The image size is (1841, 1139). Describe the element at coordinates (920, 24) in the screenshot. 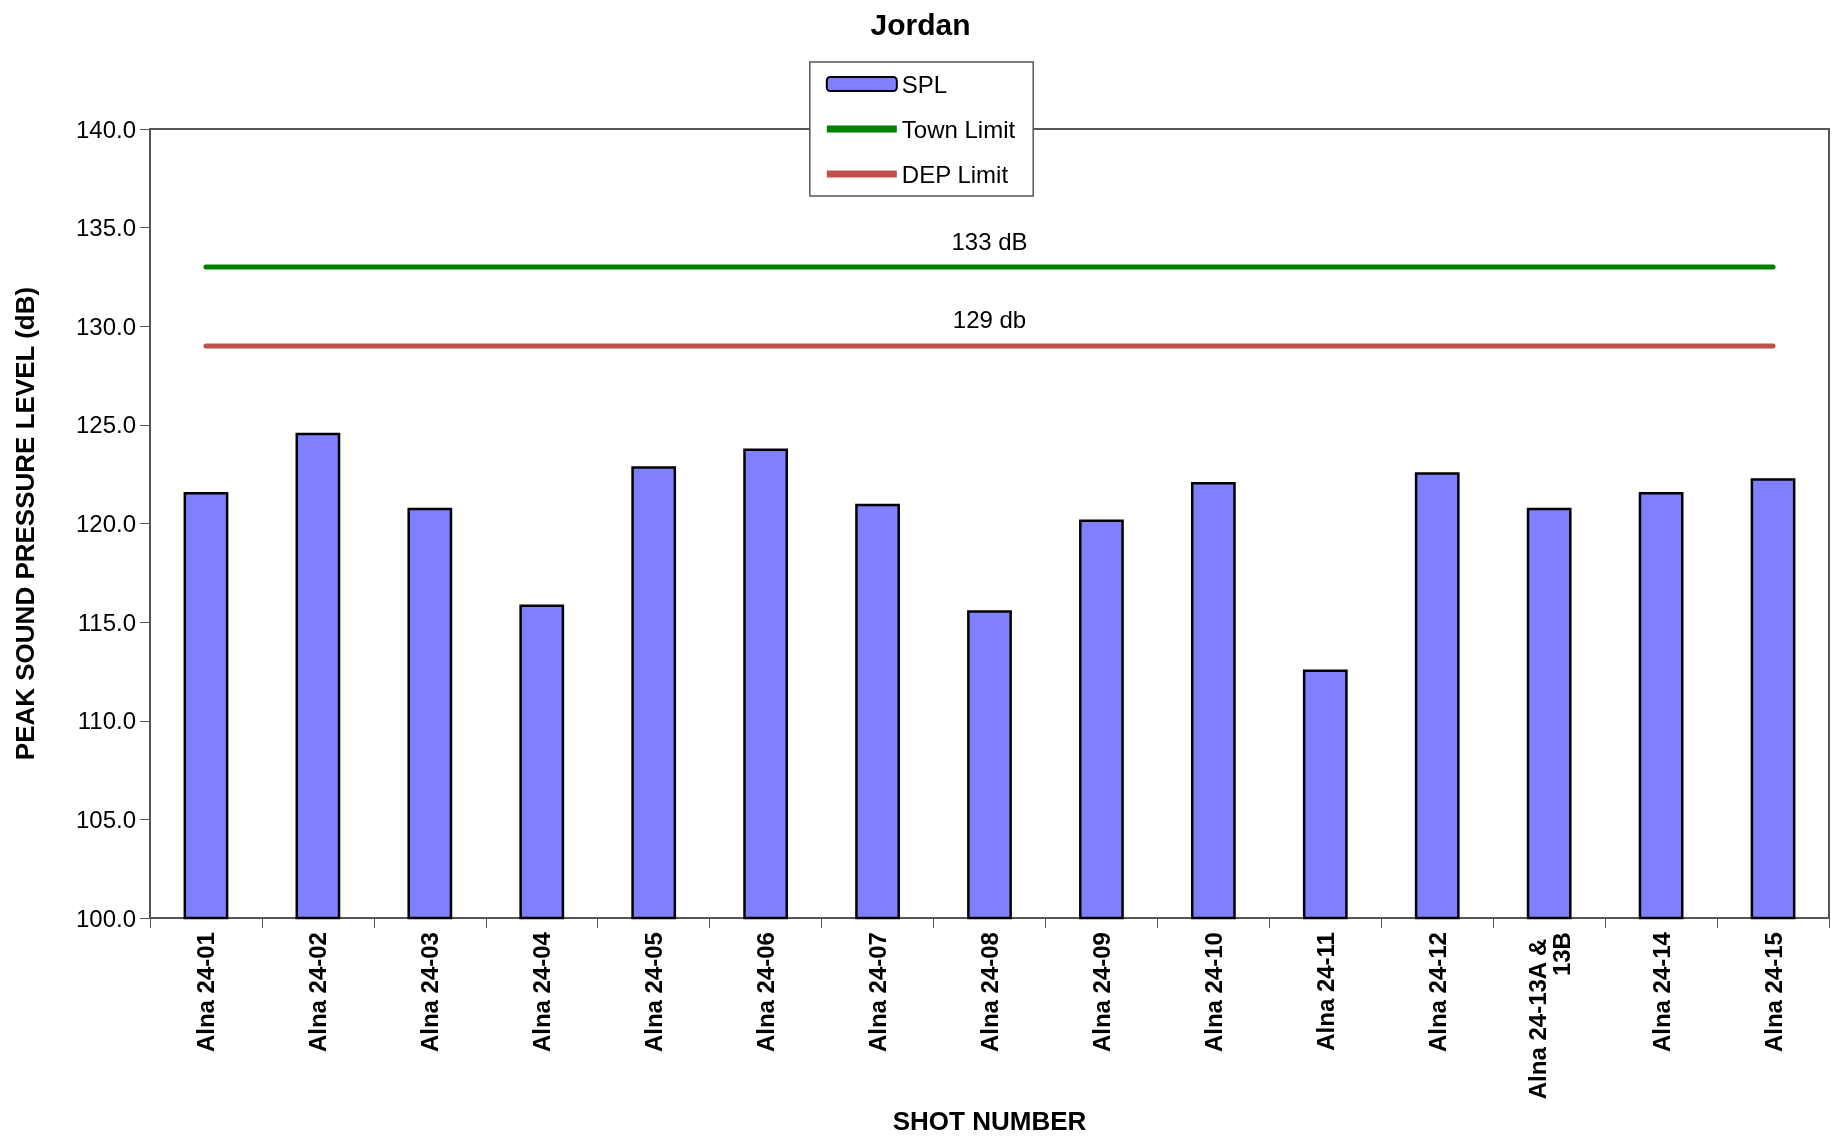

I see `chart-title: Jordan` at that location.